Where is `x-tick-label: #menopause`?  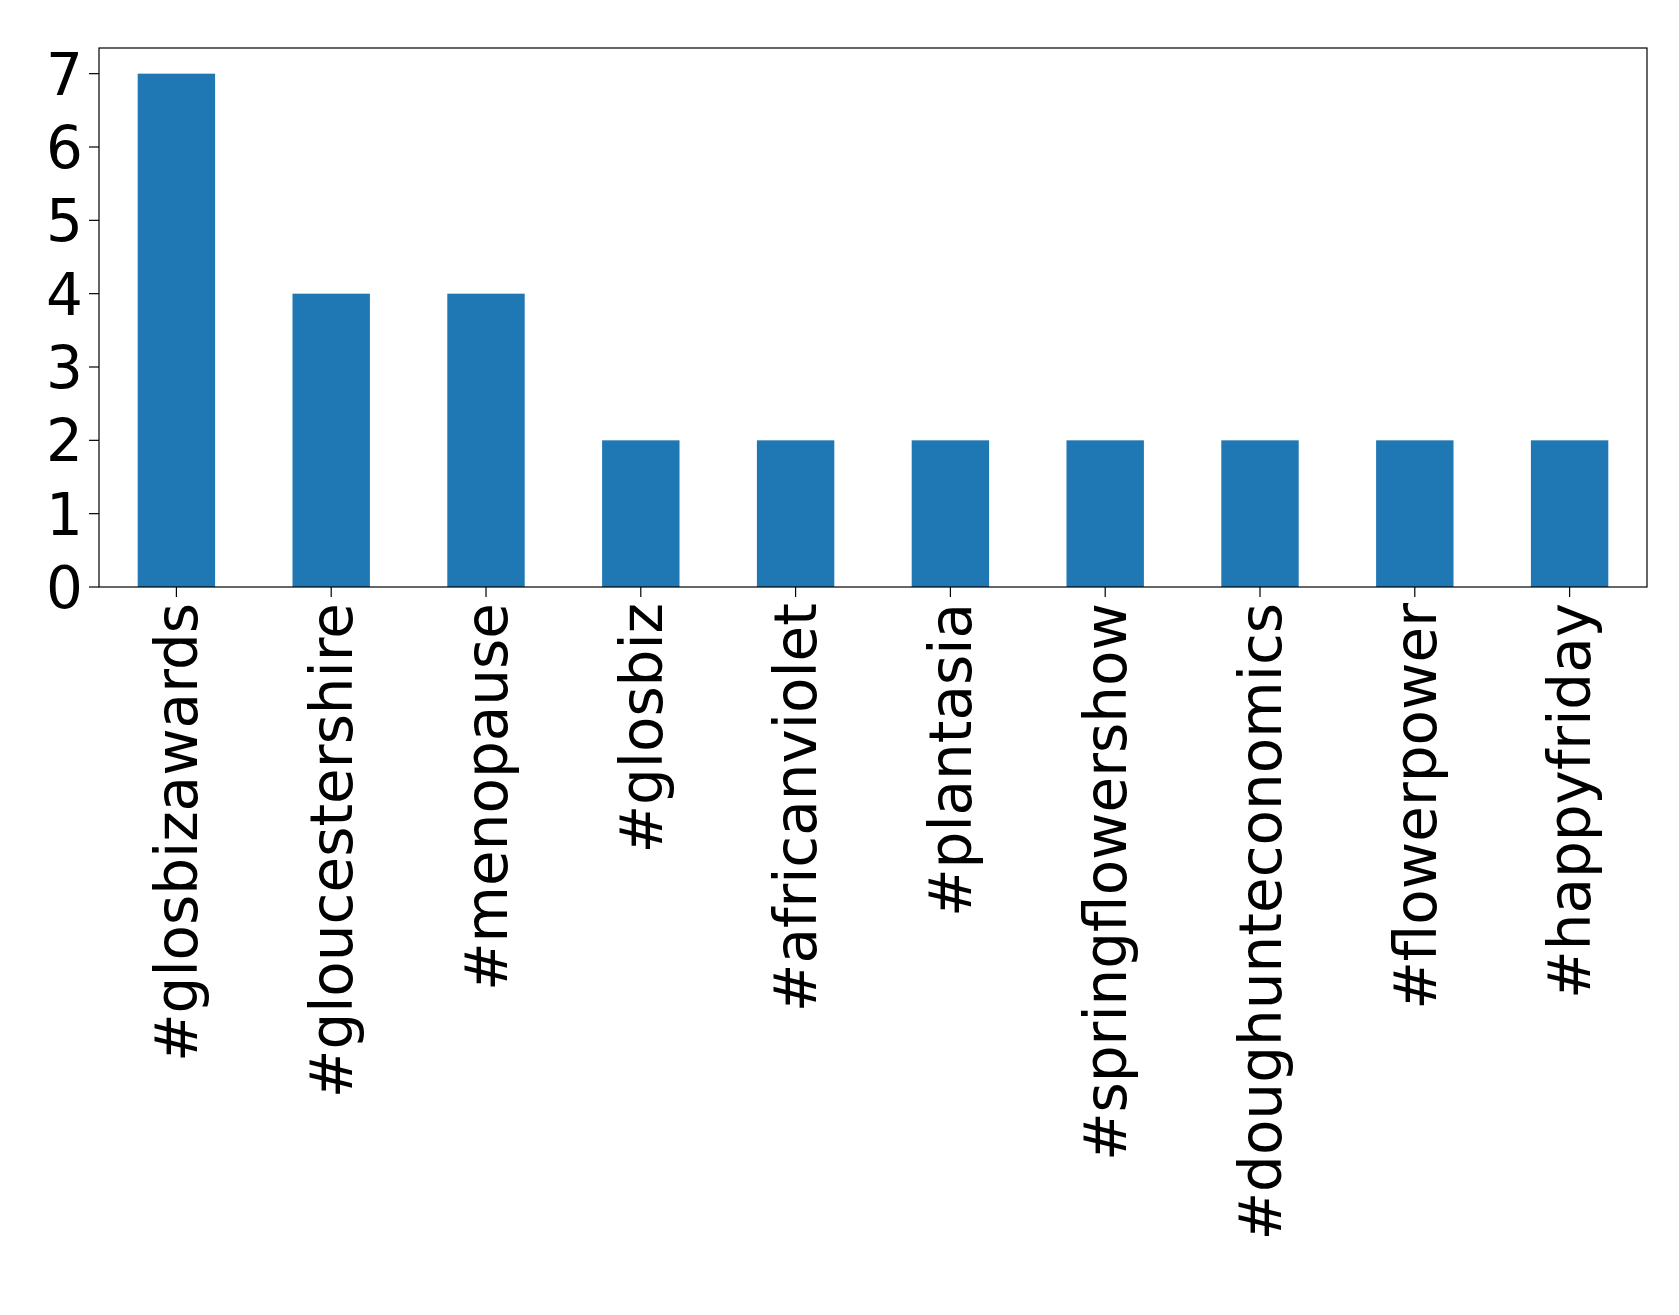
x-tick-label: #menopause is located at coordinates (486, 797).